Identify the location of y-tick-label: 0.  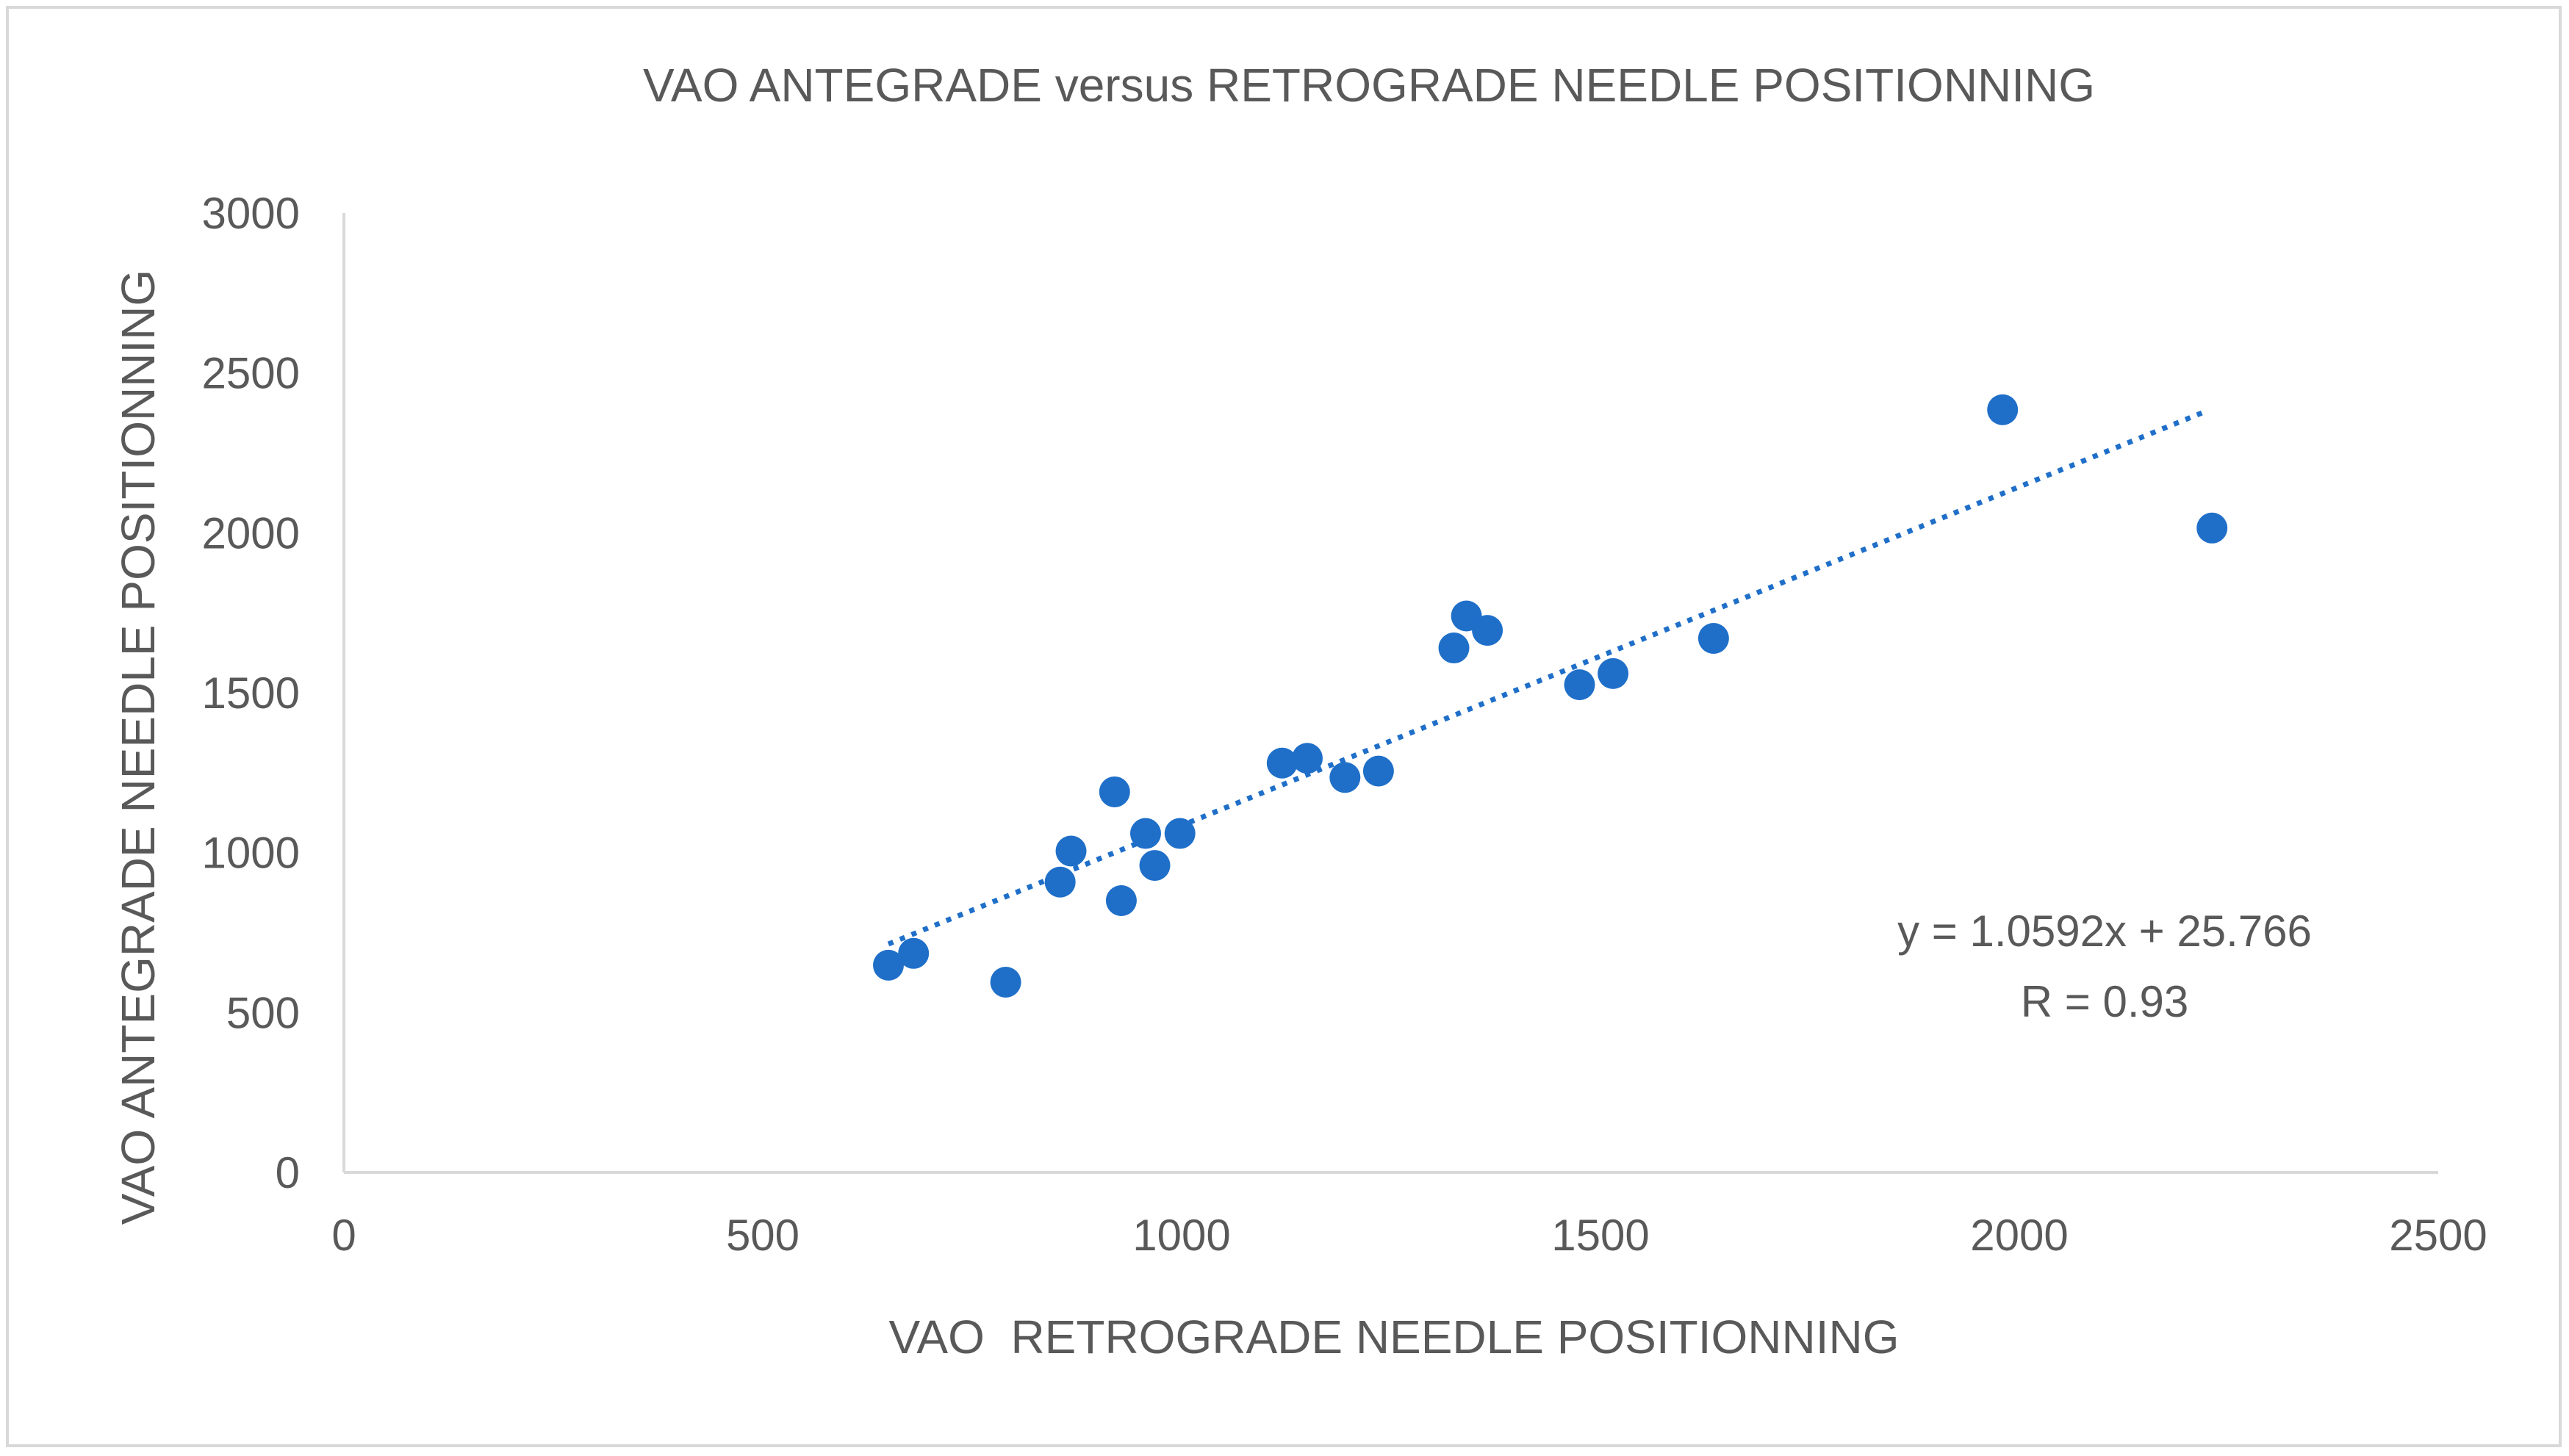
(288, 1172).